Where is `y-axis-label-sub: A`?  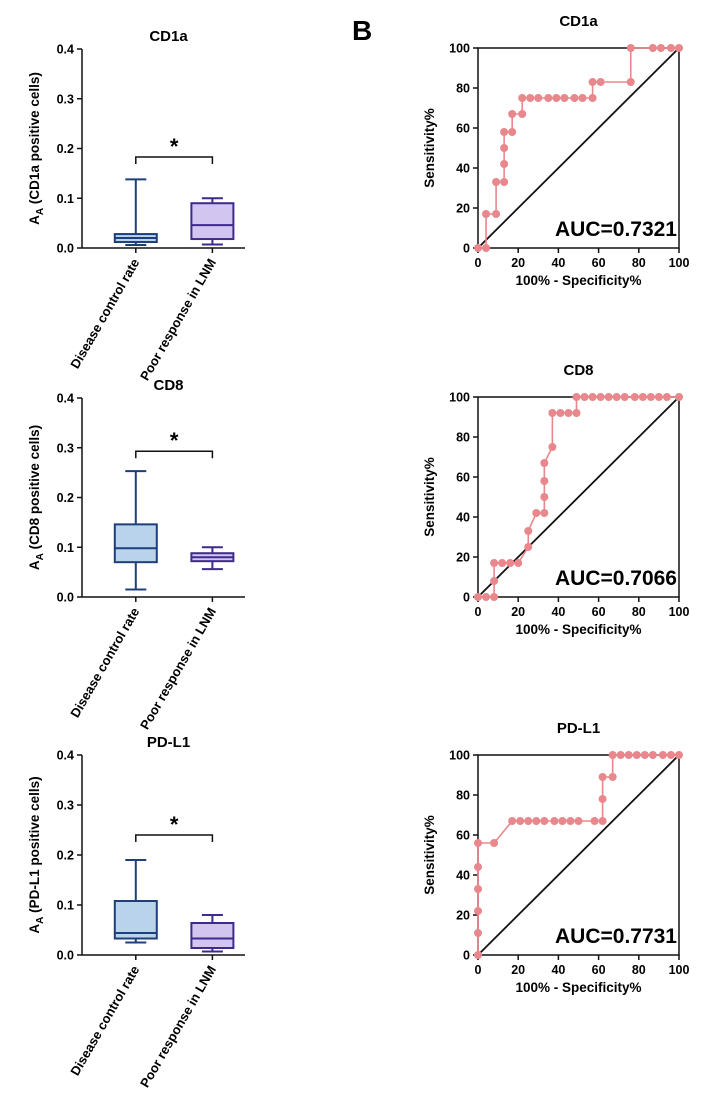
y-axis-label-sub: A is located at coordinates (40, 556).